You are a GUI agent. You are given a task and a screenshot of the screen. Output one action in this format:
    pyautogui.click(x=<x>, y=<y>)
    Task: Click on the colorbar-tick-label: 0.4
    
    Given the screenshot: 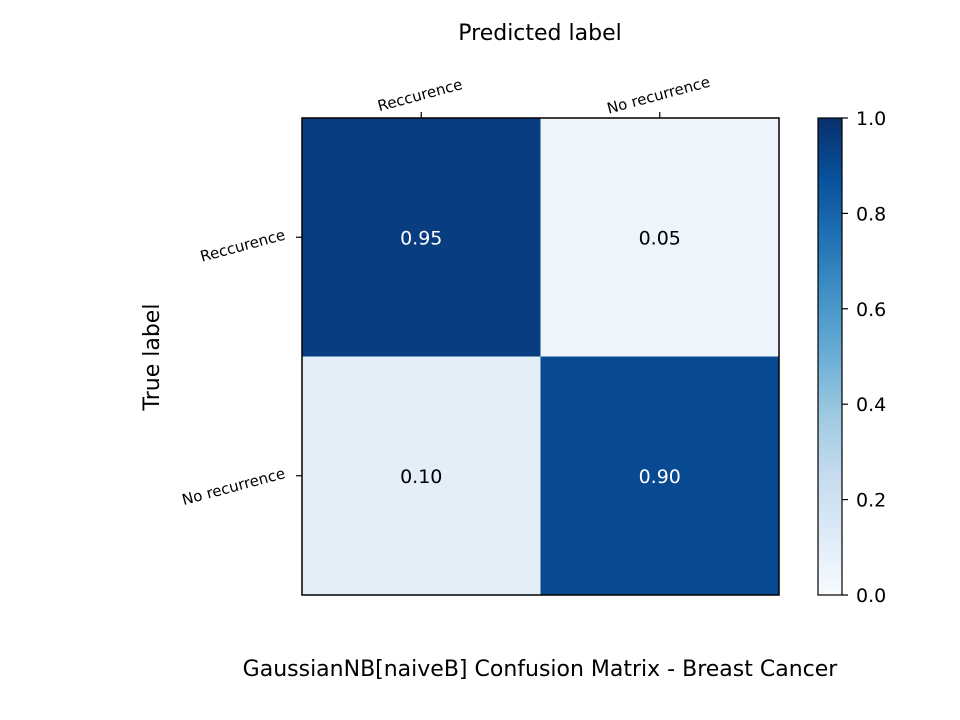 What is the action you would take?
    pyautogui.click(x=871, y=405)
    